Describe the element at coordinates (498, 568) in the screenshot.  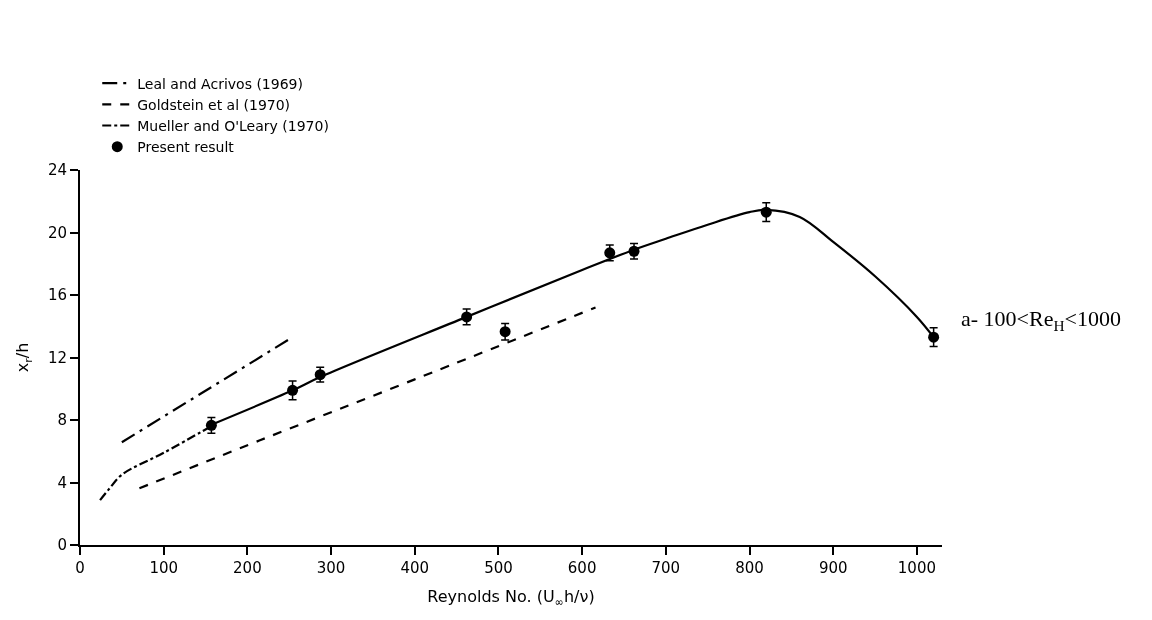
I see `x-tick-label: 500` at that location.